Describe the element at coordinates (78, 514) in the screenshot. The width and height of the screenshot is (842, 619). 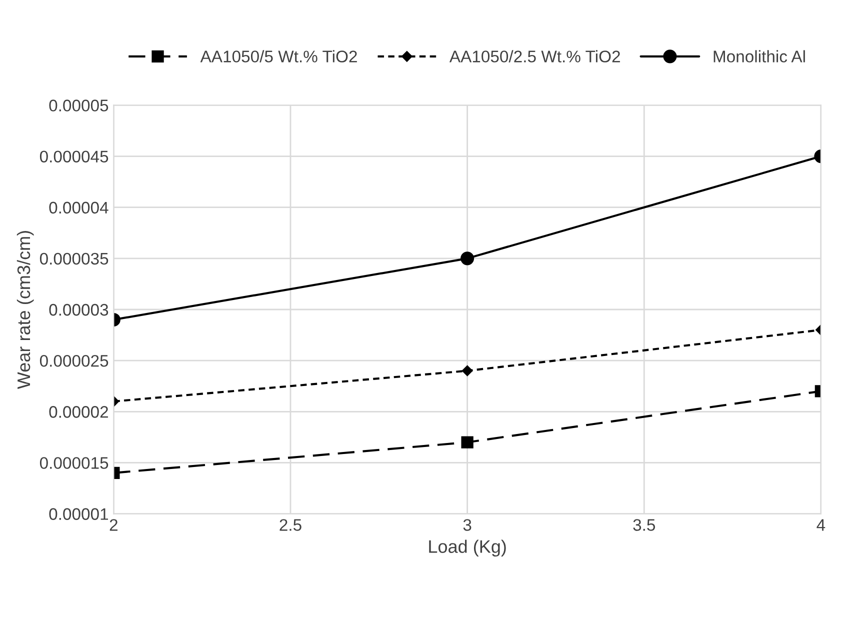
I see `y-tick-label: 0.00001` at that location.